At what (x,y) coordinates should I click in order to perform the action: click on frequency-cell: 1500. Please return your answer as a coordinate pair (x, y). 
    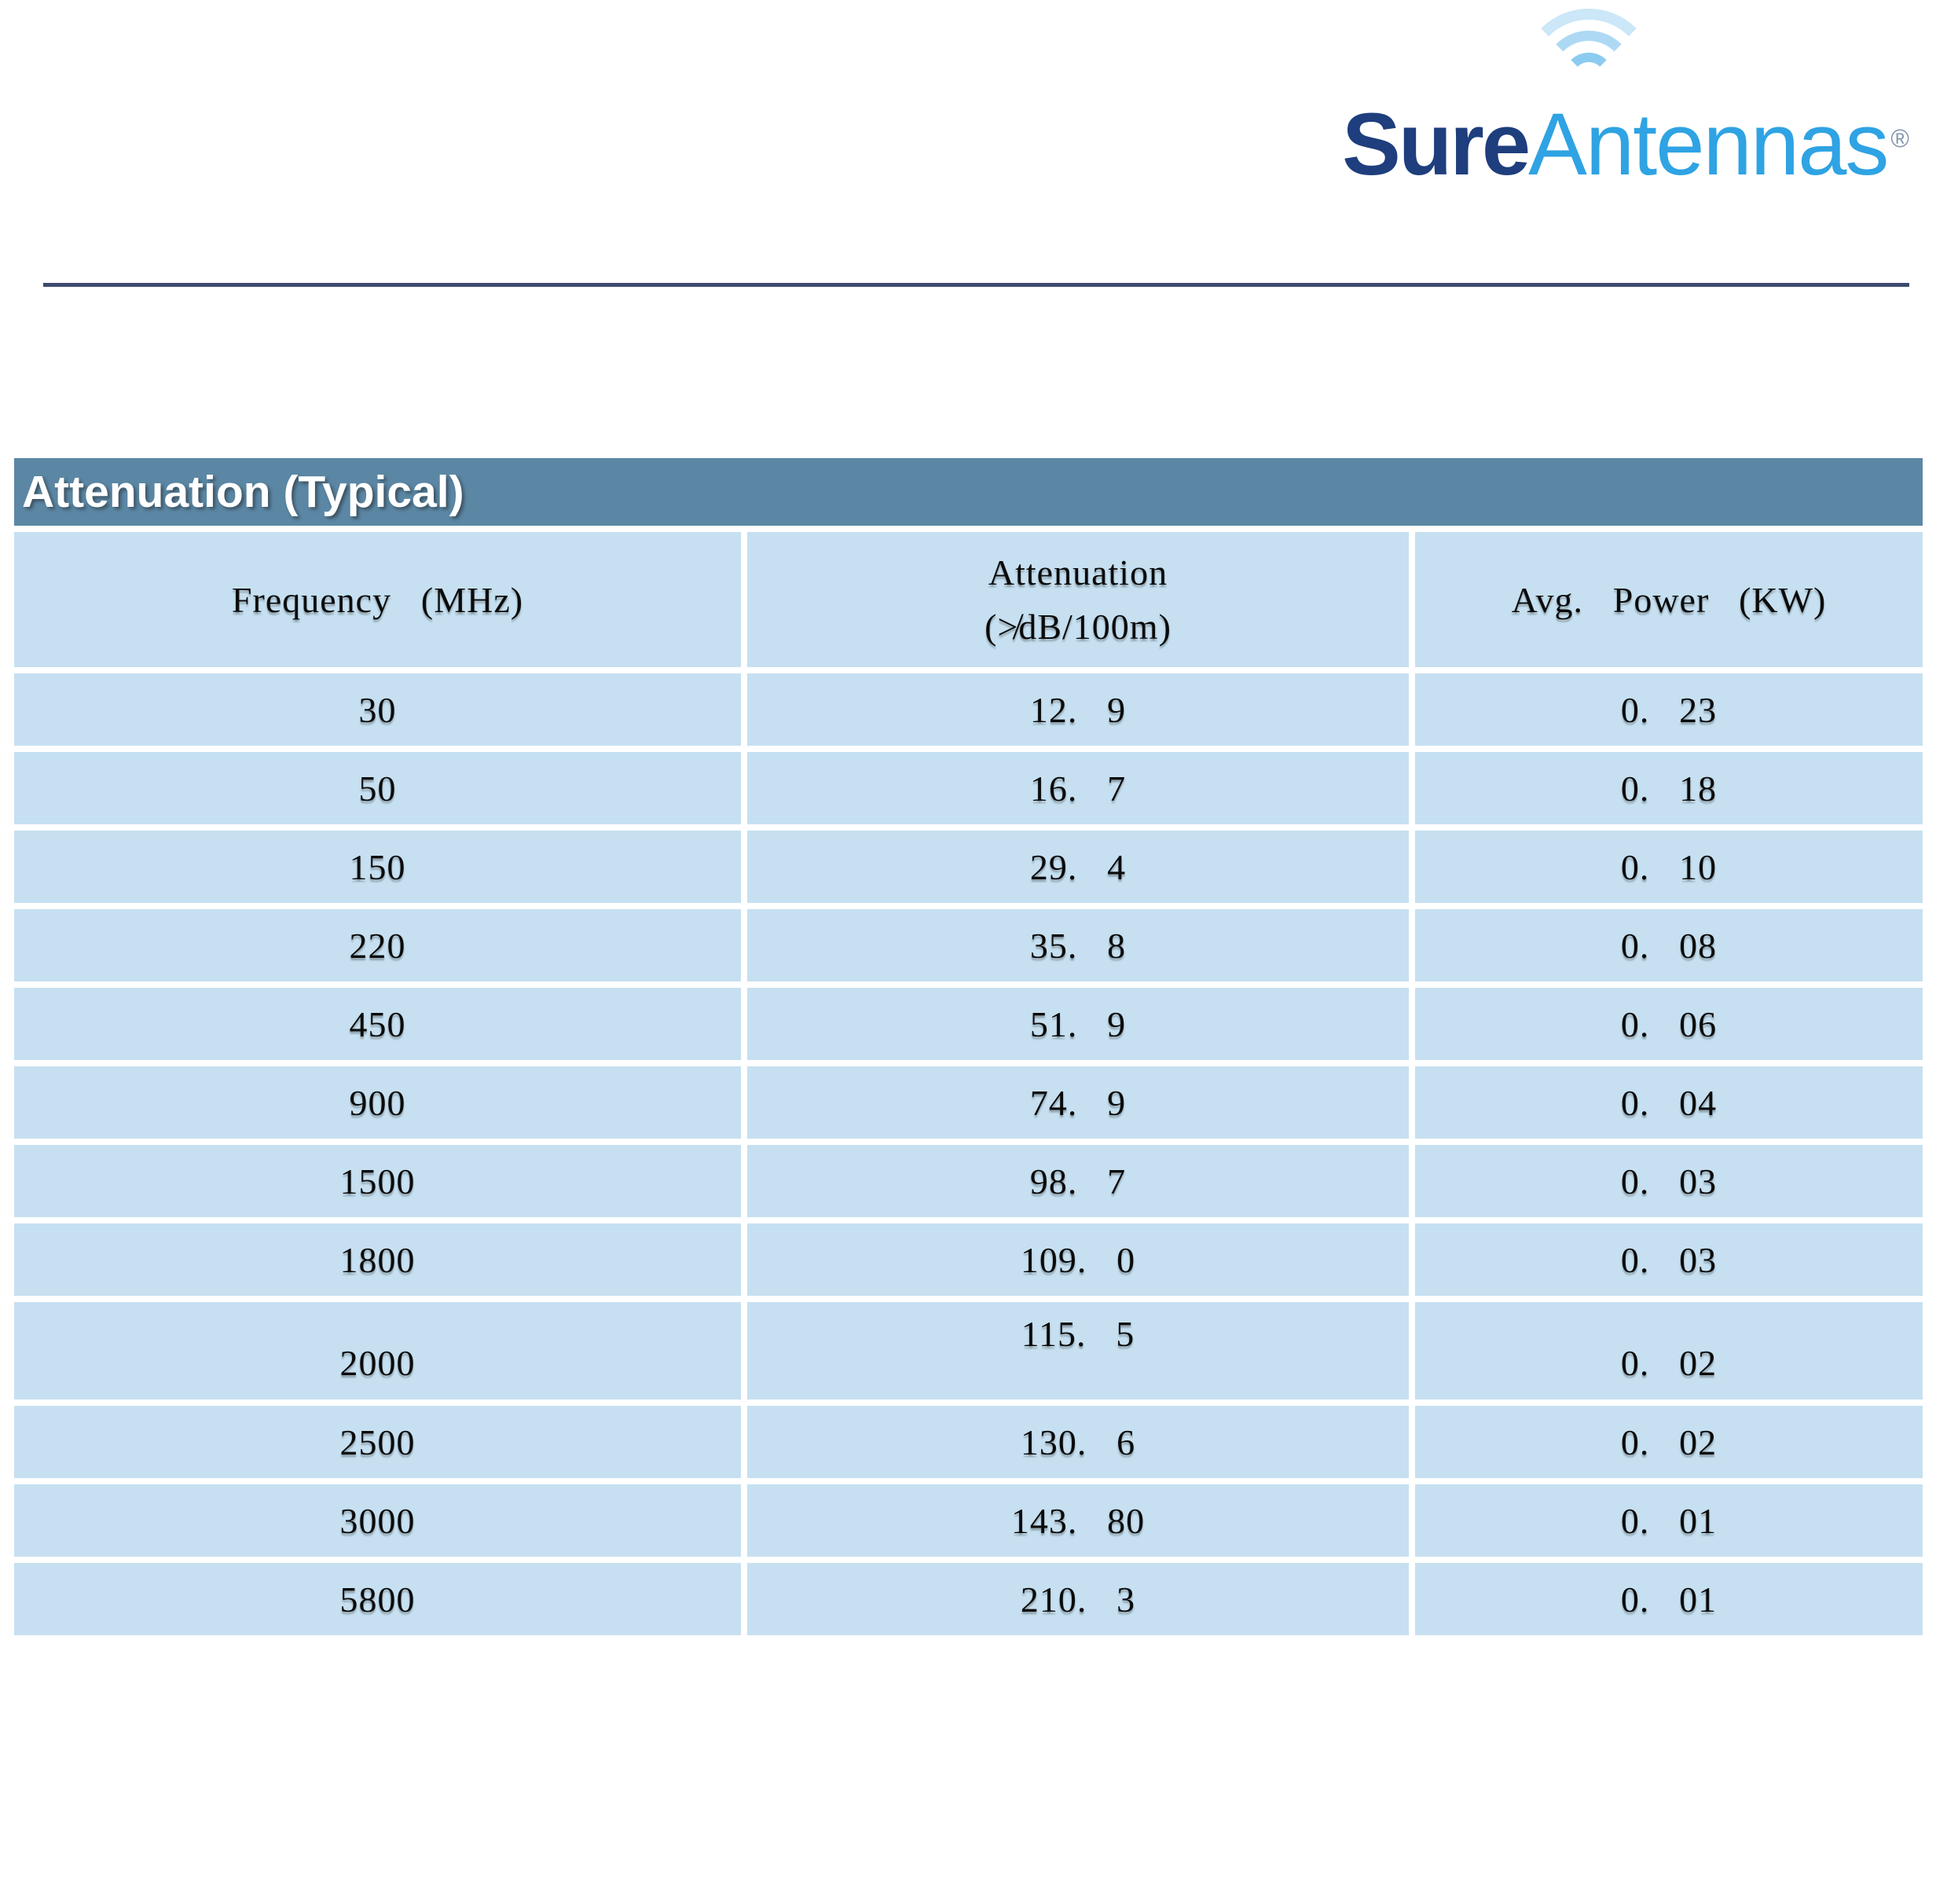
    Looking at the image, I should click on (377, 1181).